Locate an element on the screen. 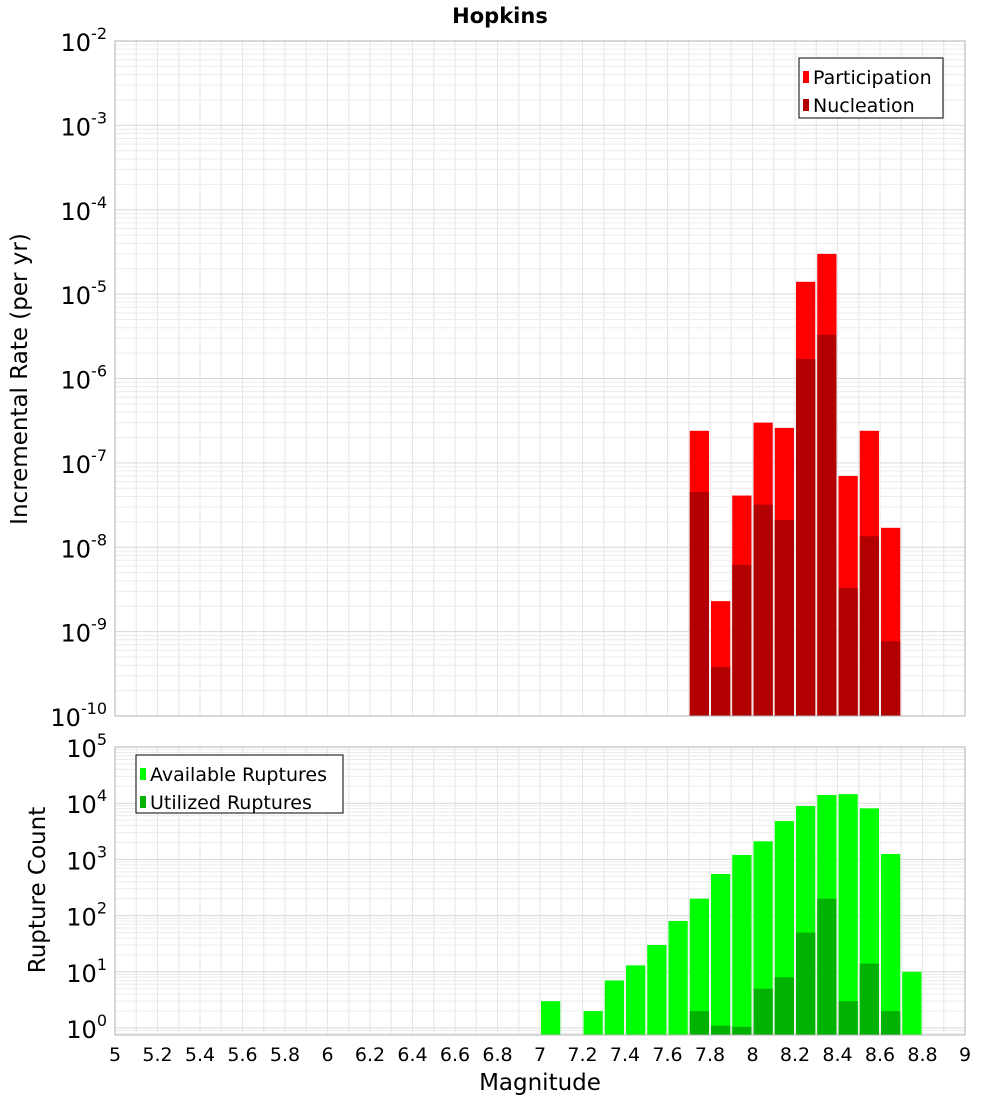  x-tick-label: 5 is located at coordinates (115, 1055).